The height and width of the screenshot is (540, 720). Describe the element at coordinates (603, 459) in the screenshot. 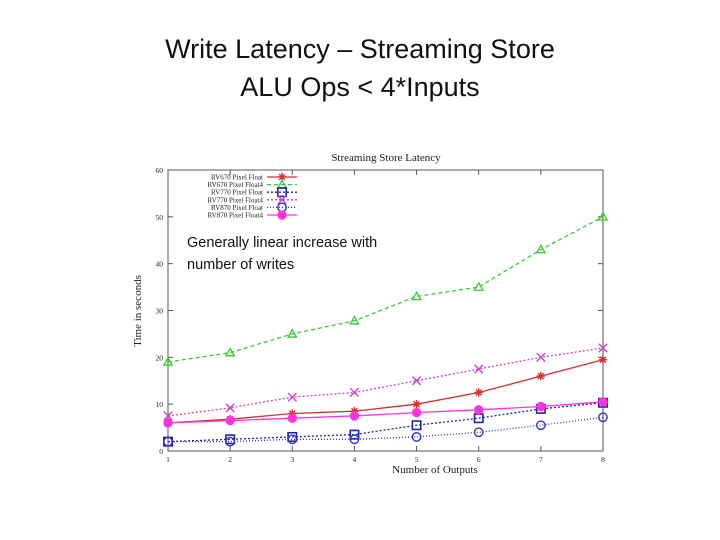

I see `x-tick-label: 8` at that location.